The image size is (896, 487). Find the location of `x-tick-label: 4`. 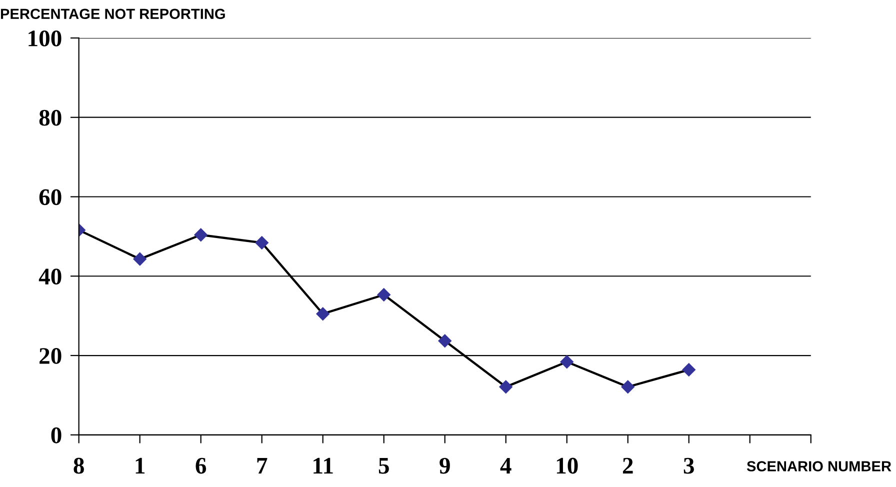

x-tick-label: 4 is located at coordinates (506, 466).